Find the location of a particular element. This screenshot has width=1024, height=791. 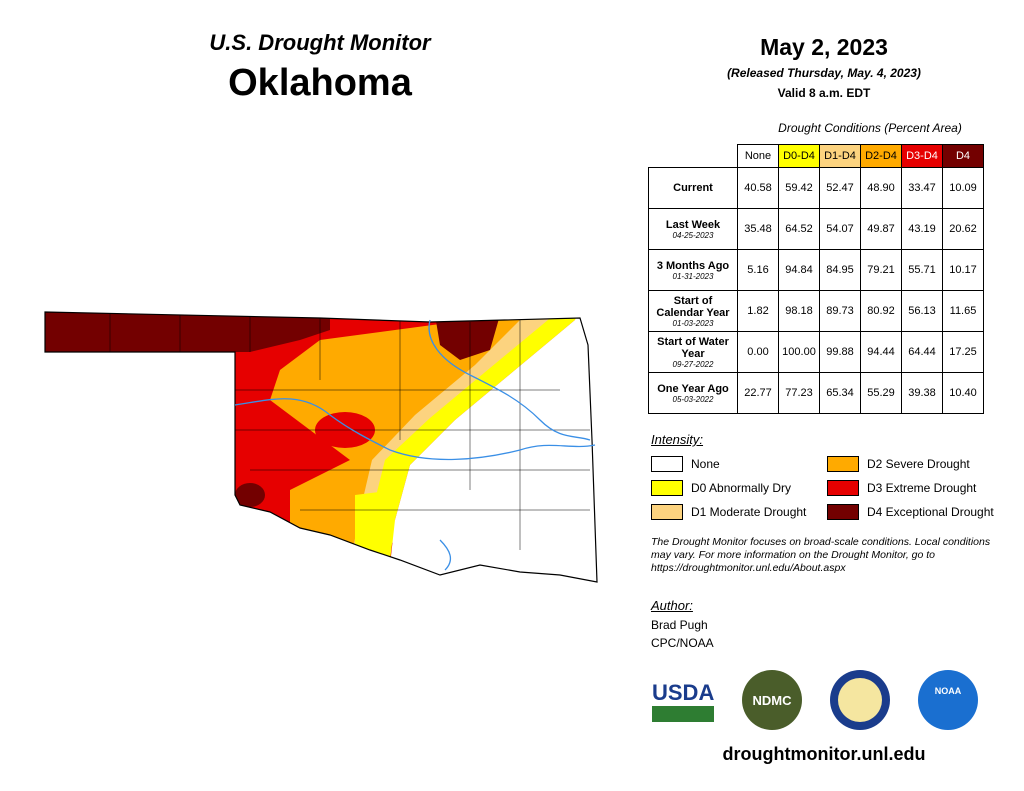

cell: 48.90 is located at coordinates (881, 188).